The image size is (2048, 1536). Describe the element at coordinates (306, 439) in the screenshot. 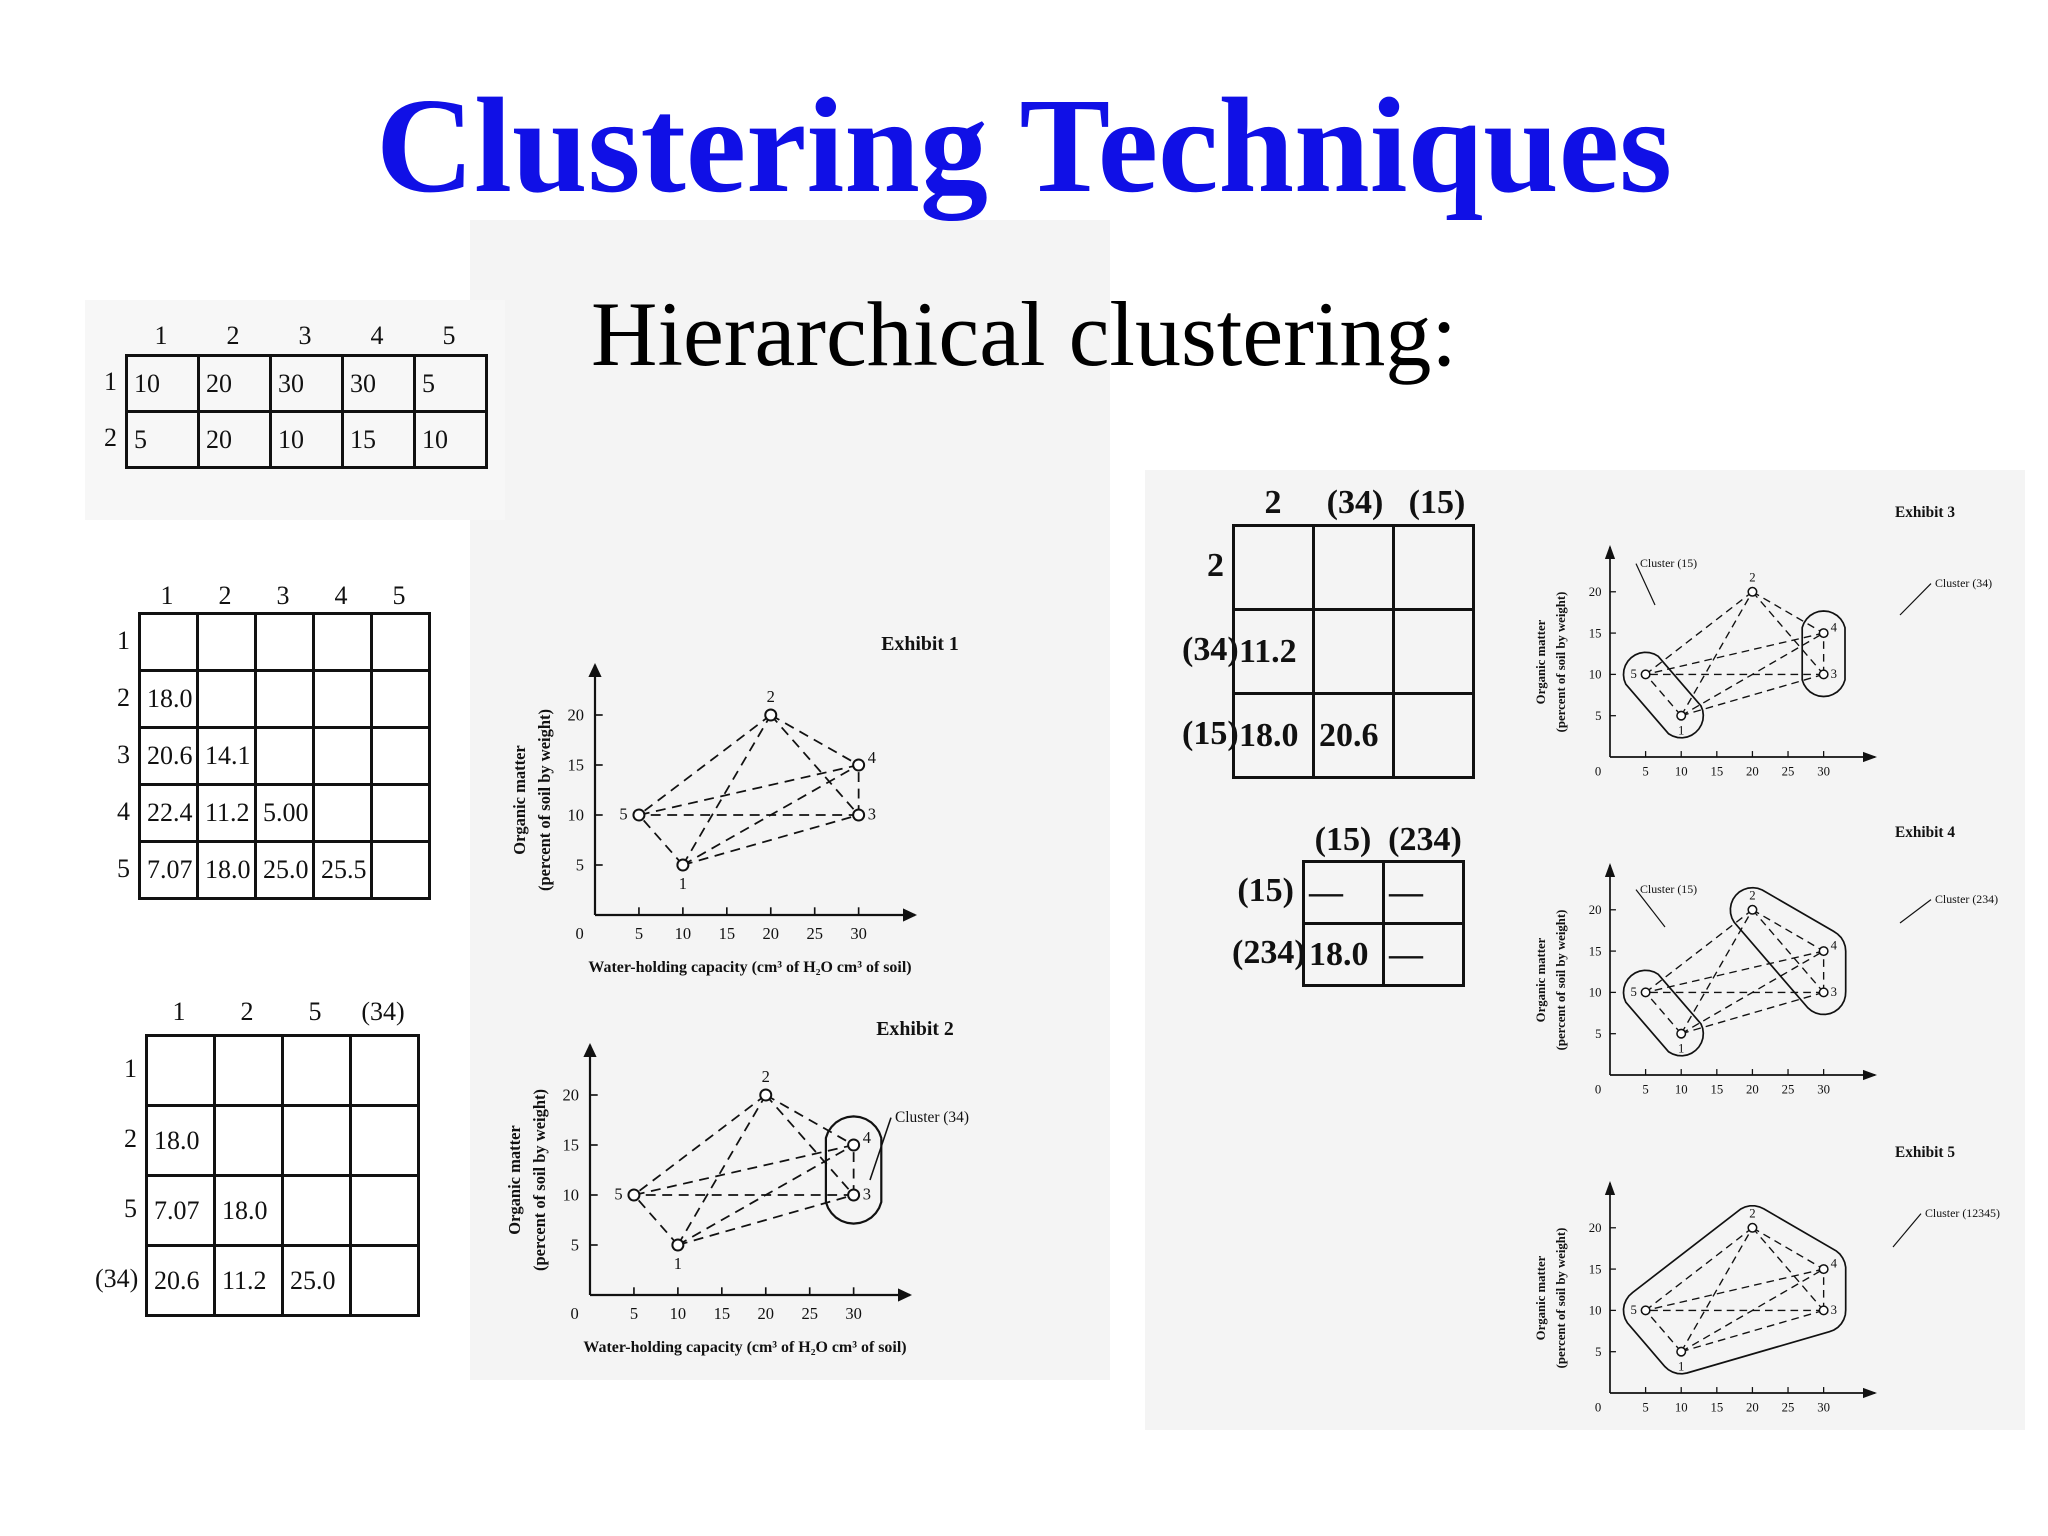

I see `table-row: 5 20 10 15 10` at that location.